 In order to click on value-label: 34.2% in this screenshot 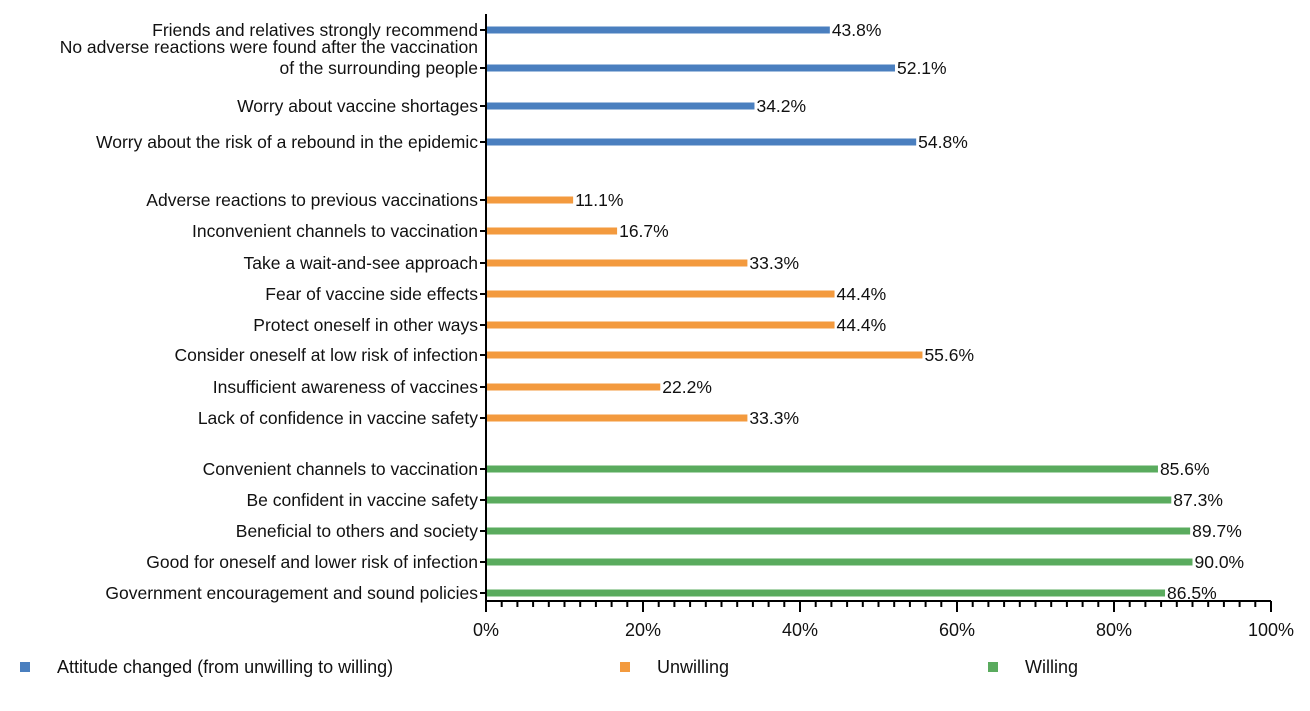, I will do `click(781, 106)`.